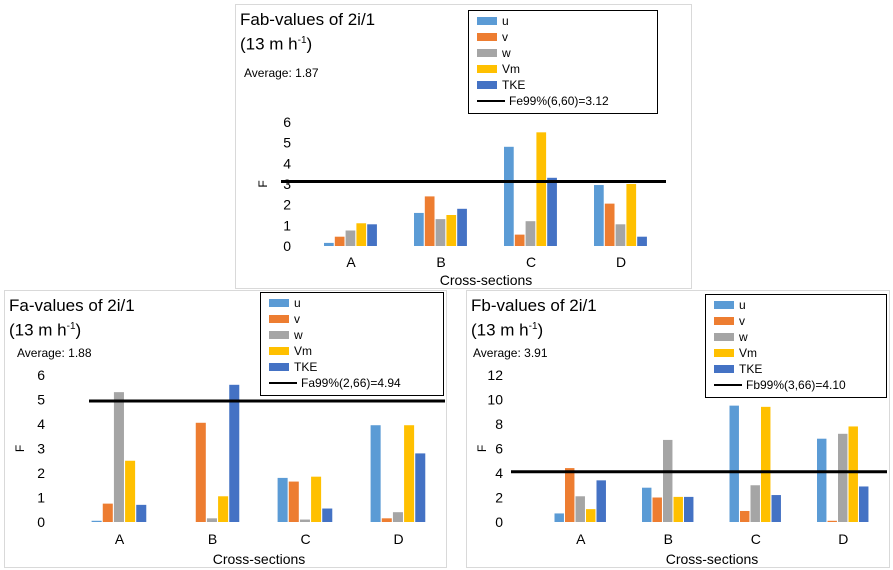  I want to click on fa-title: Fa-values of 2i/1 (13 m h-1), so click(72, 318).